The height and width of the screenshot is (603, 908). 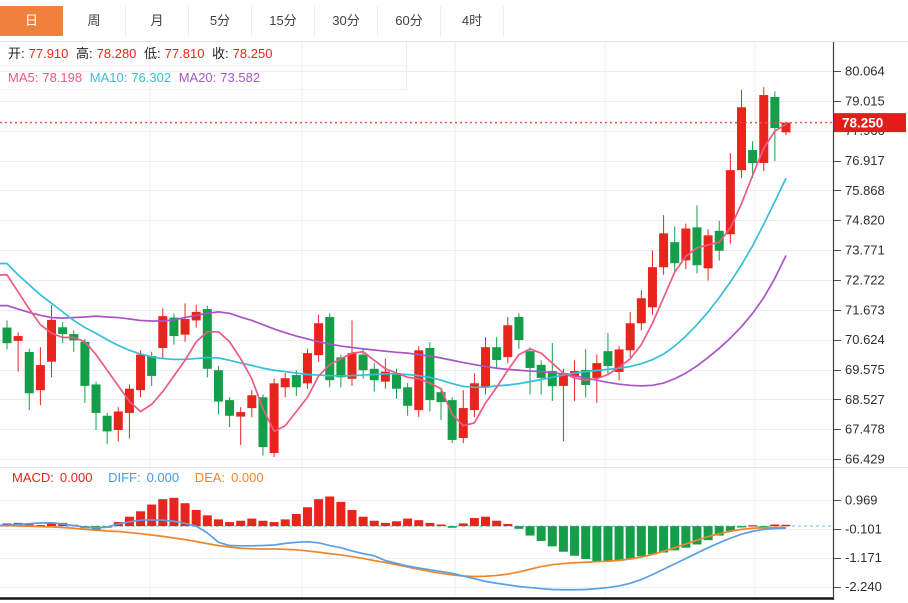 What do you see at coordinates (861, 500) in the screenshot?
I see `svg-text: 0.969` at bounding box center [861, 500].